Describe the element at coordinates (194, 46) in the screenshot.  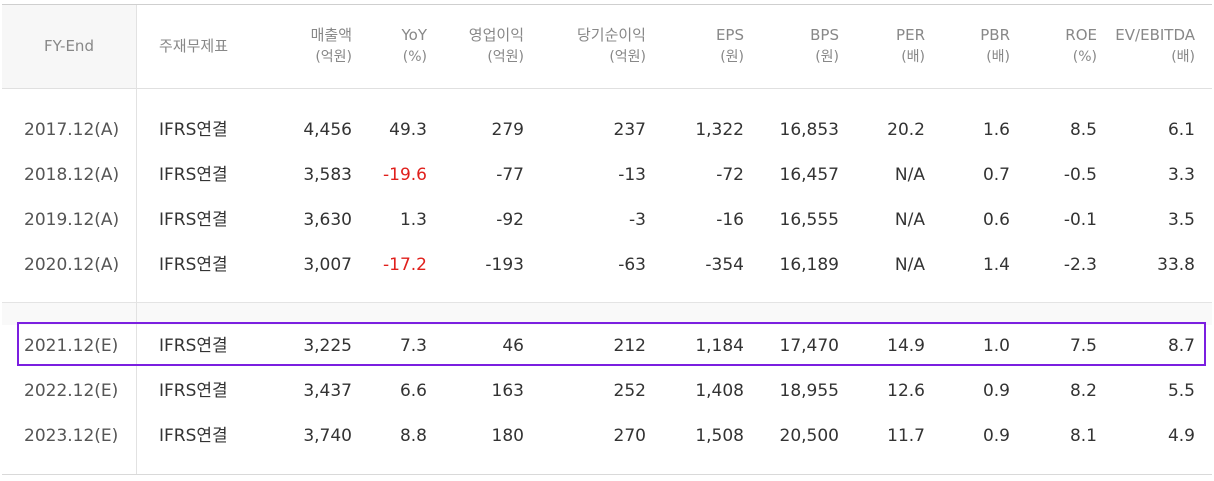
I see `header-label: 주재무제표` at that location.